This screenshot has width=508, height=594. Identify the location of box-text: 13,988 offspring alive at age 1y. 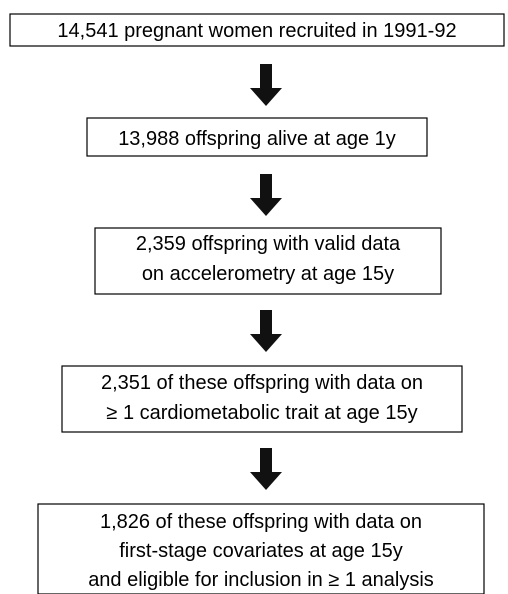
(257, 139).